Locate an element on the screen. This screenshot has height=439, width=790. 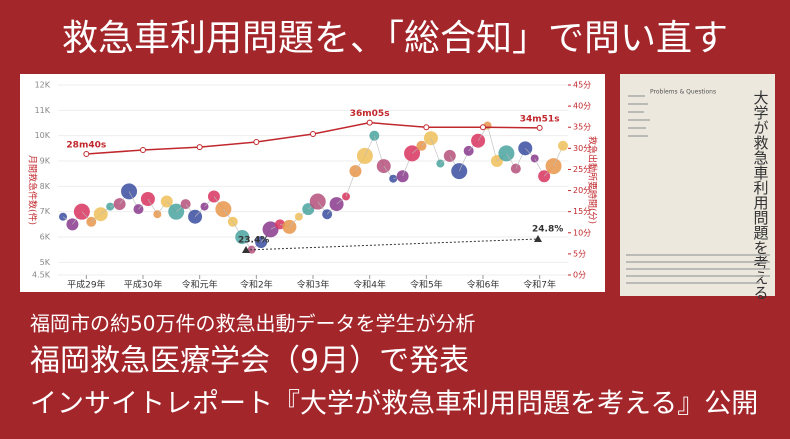
y-tick-label: 6K is located at coordinates (45, 237).